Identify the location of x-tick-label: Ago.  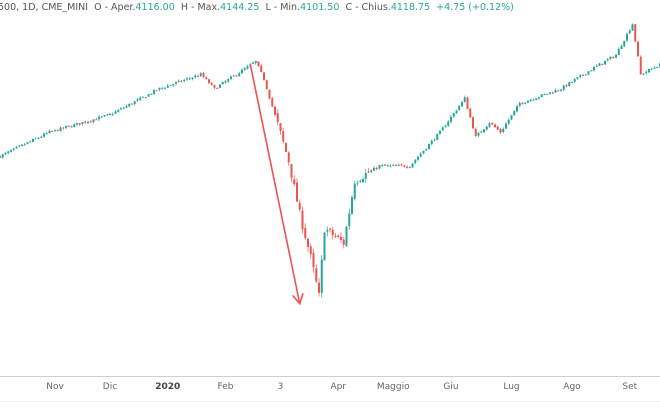
(572, 387).